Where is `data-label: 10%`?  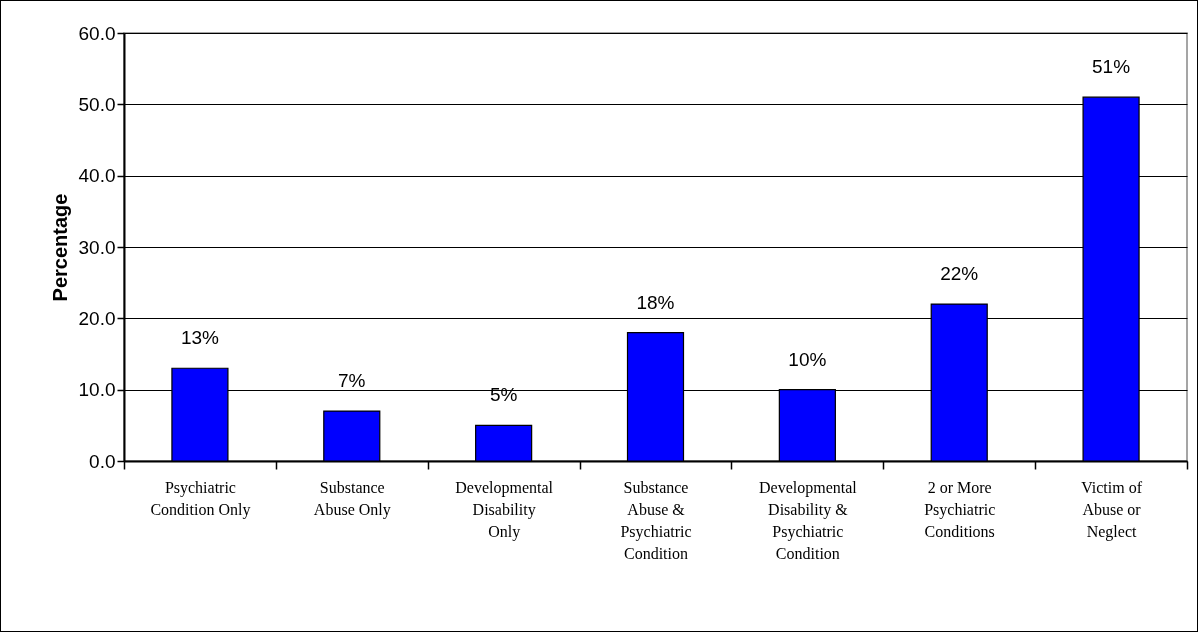
data-label: 10% is located at coordinates (807, 359).